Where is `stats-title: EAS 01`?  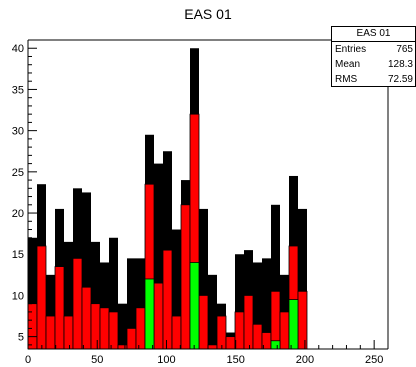 stats-title: EAS 01 is located at coordinates (373, 34).